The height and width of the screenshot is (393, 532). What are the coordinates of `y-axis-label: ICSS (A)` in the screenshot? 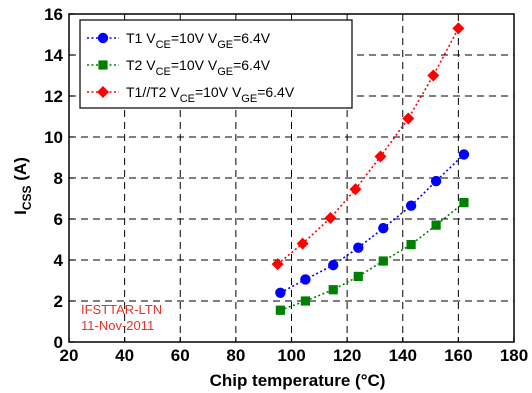 It's located at (22, 186).